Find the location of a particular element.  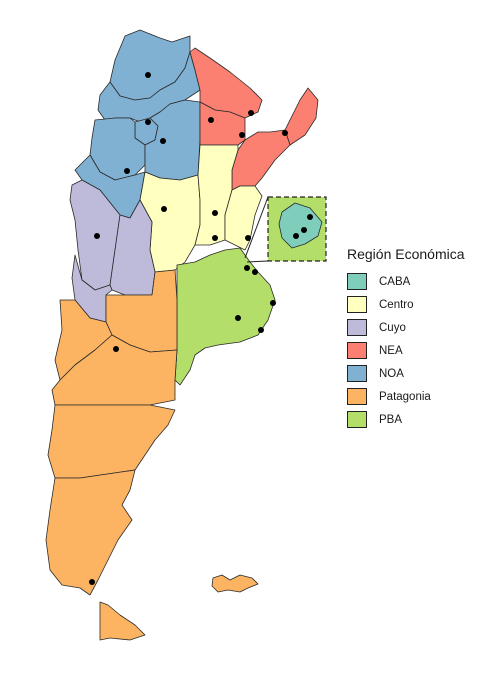

province-tierradelfuego is located at coordinates (122, 621).